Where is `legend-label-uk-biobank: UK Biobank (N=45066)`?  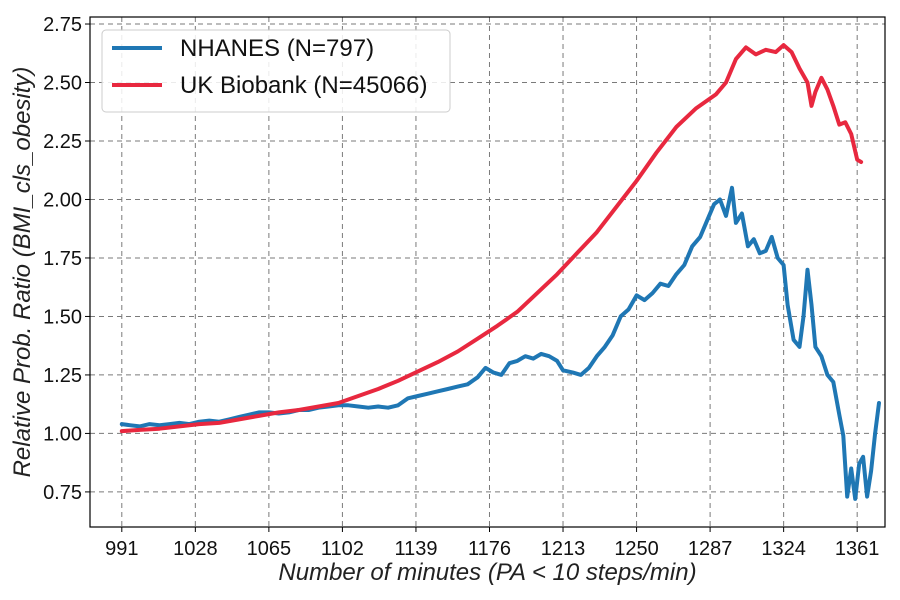
legend-label-uk-biobank: UK Biobank (N=45066) is located at coordinates (303, 85).